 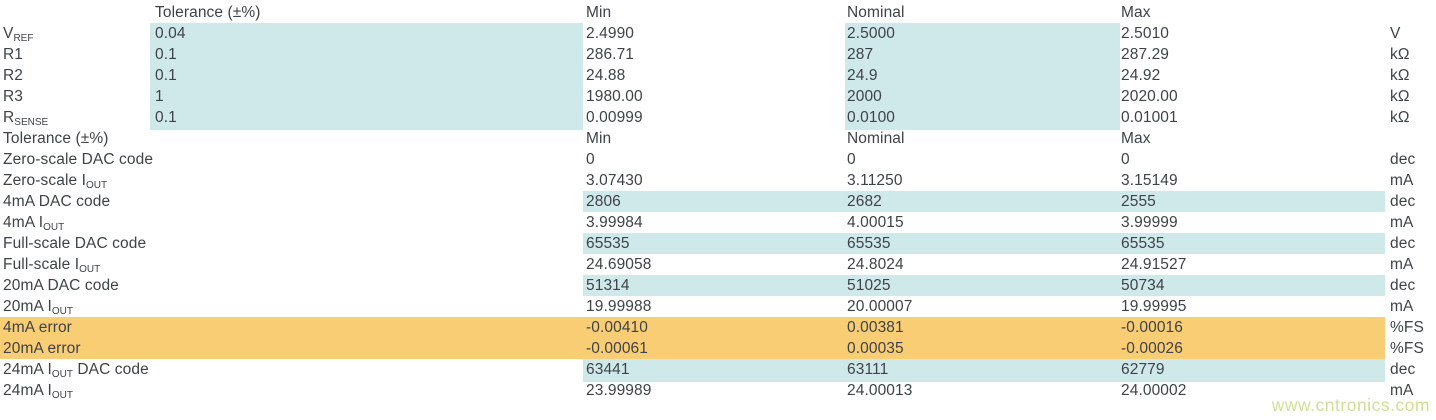 I want to click on cell-min-r2: 24.88, so click(x=606, y=75).